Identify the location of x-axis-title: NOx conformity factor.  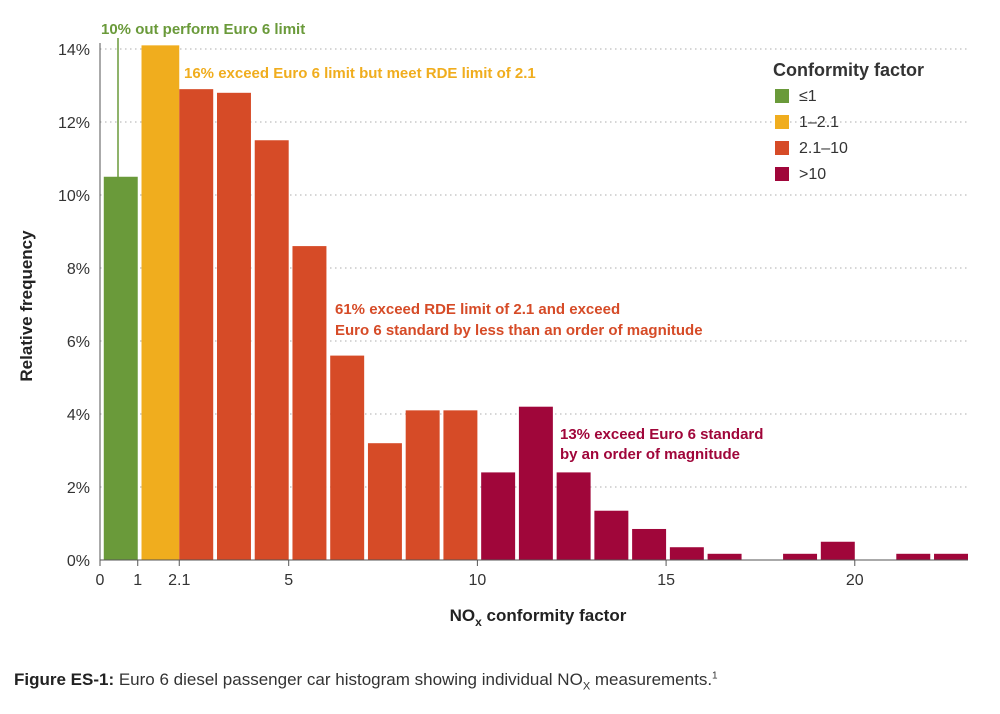
(538, 617).